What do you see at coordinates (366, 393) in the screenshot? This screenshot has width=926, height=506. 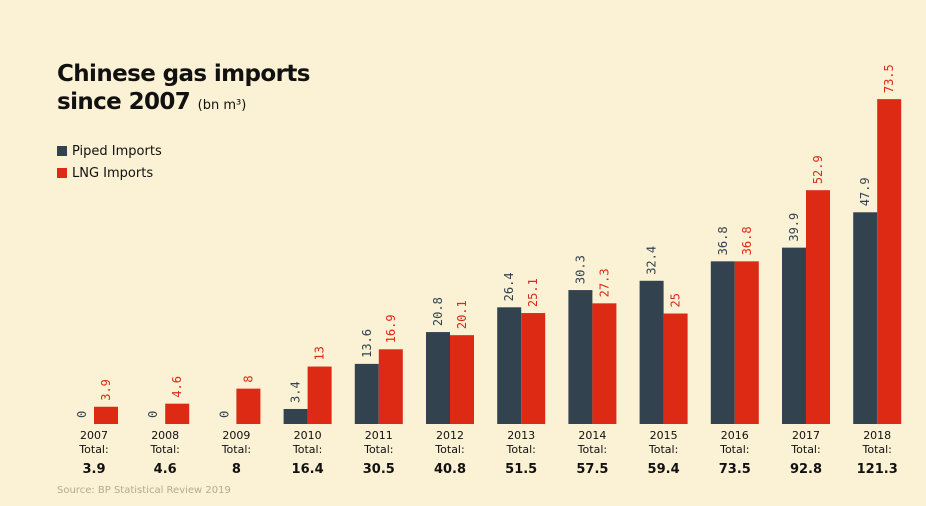 I see `bar-piped-2011` at bounding box center [366, 393].